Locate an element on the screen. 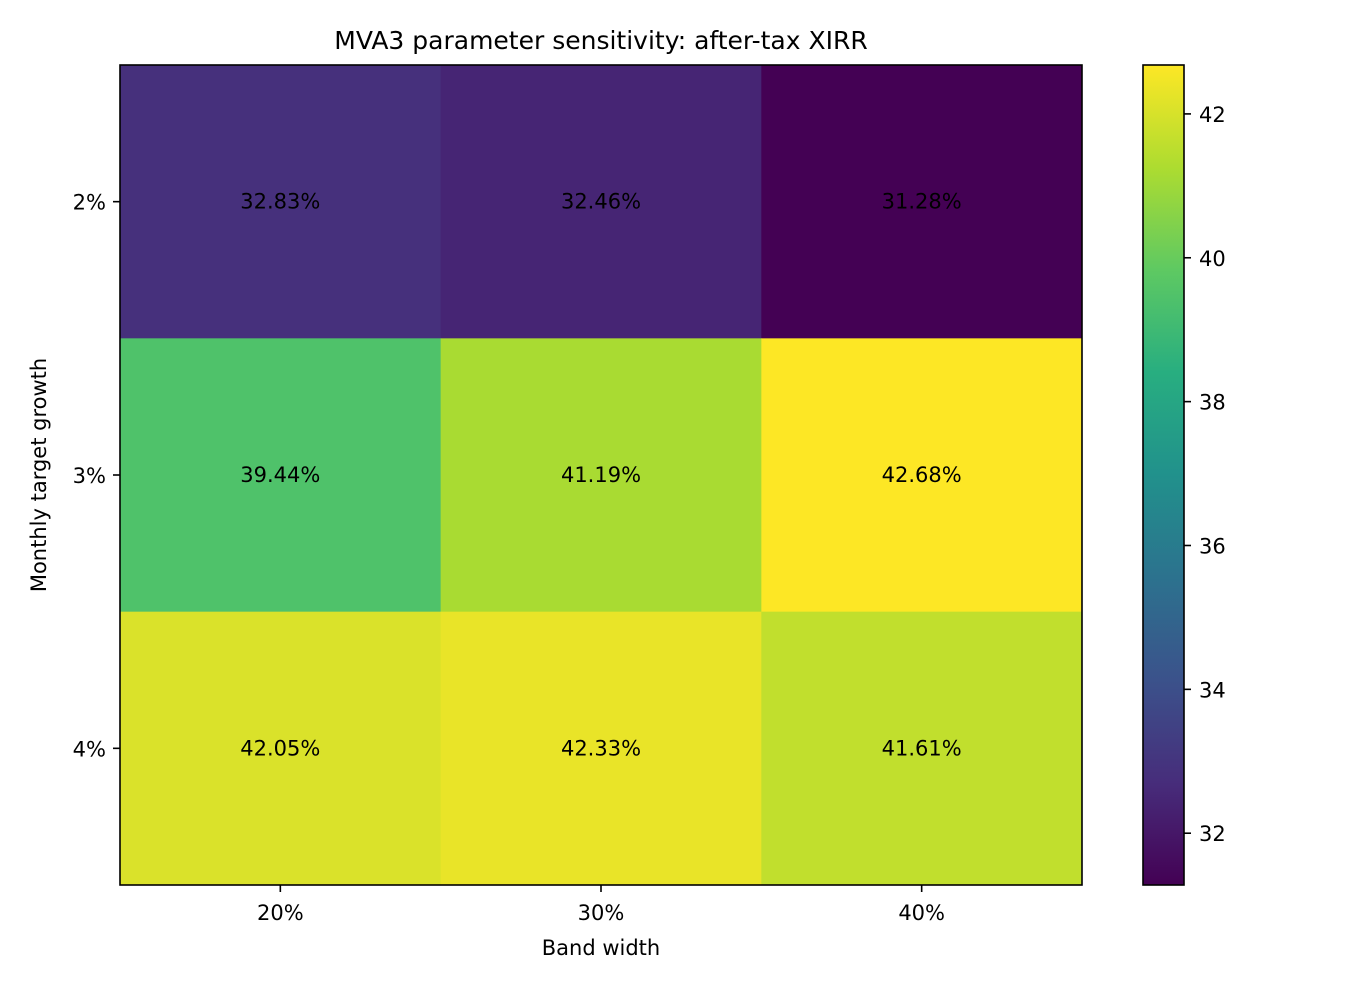 The width and height of the screenshot is (1350, 990). cell-value-label: 42.68% is located at coordinates (922, 475).